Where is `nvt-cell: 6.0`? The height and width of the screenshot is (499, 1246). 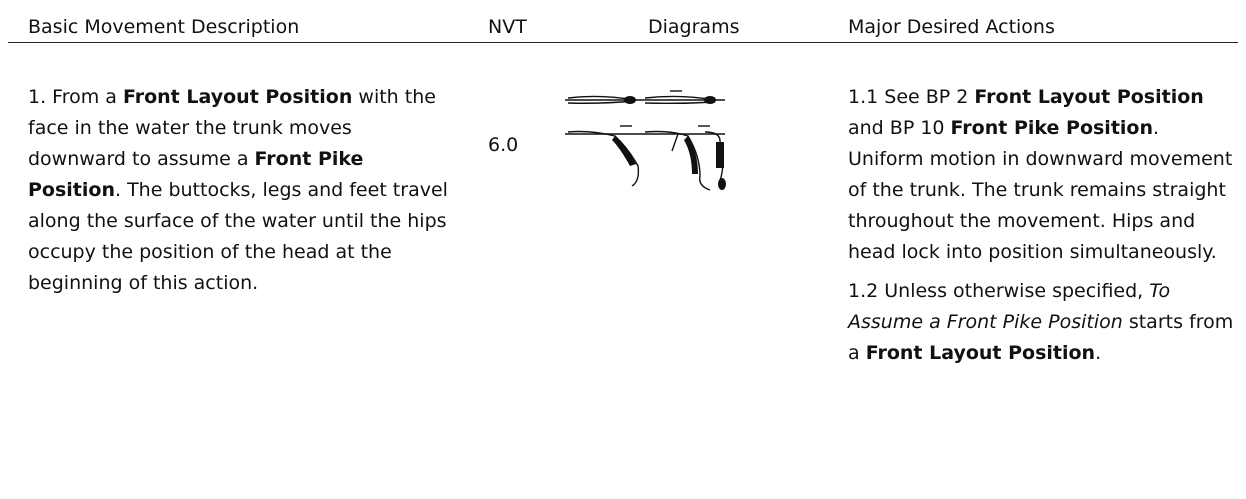 nvt-cell: 6.0 is located at coordinates (503, 145).